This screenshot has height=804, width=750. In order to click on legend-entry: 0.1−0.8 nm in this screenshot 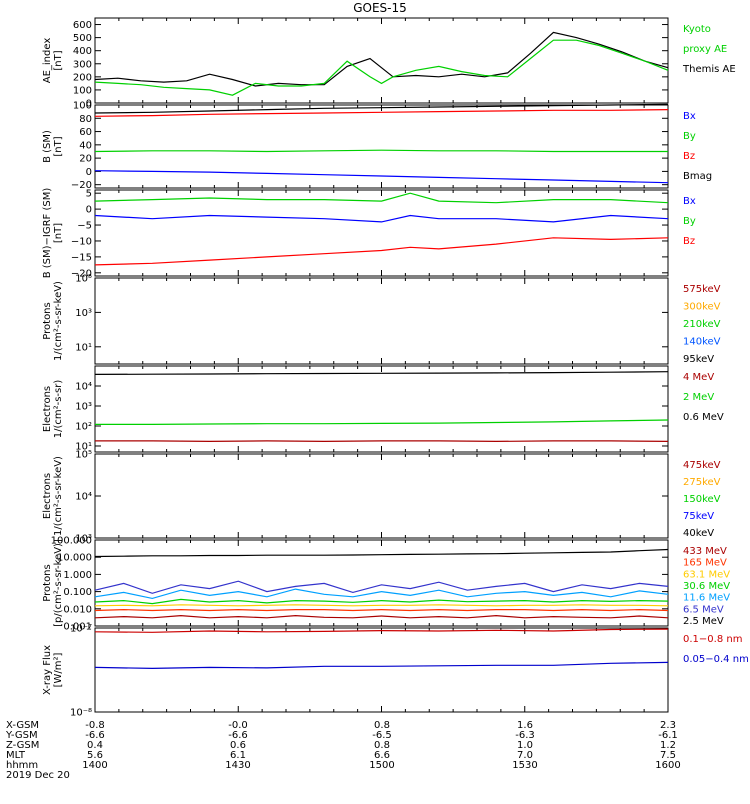, I will do `click(712, 639)`.